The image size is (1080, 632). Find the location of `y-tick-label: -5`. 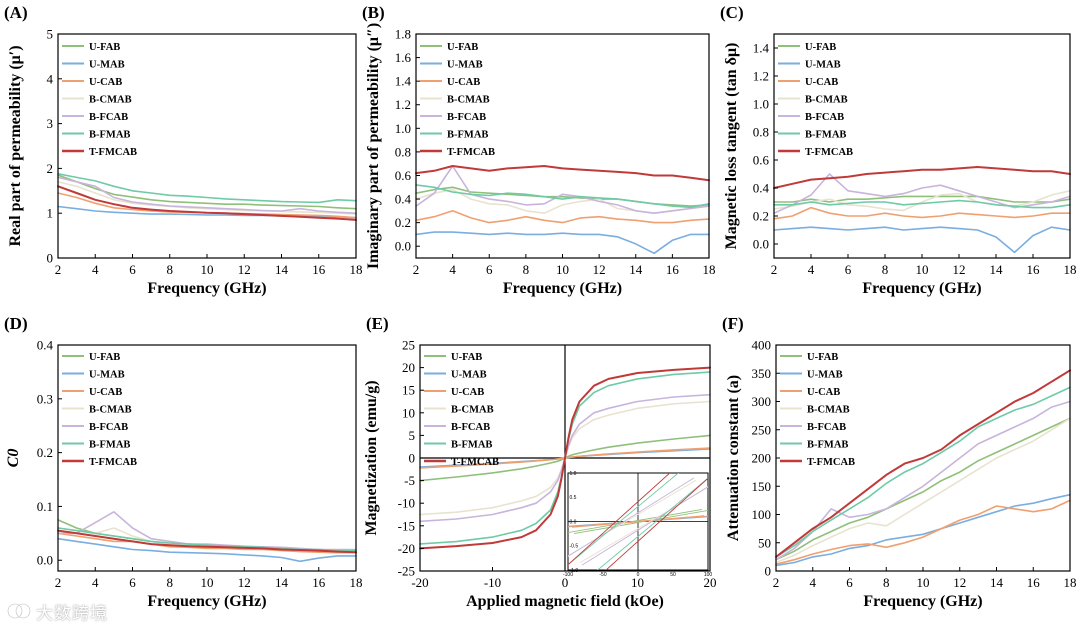

y-tick-label: -5 is located at coordinates (409, 480).